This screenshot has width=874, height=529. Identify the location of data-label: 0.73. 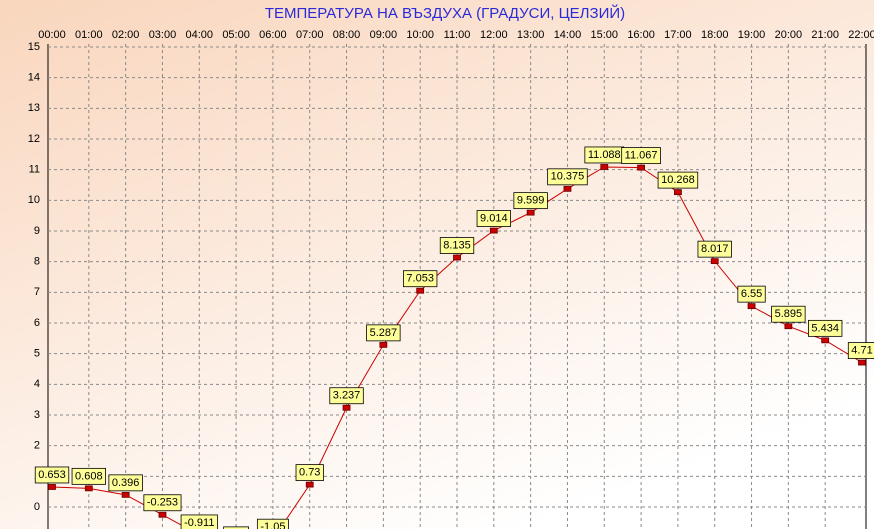
(309, 473).